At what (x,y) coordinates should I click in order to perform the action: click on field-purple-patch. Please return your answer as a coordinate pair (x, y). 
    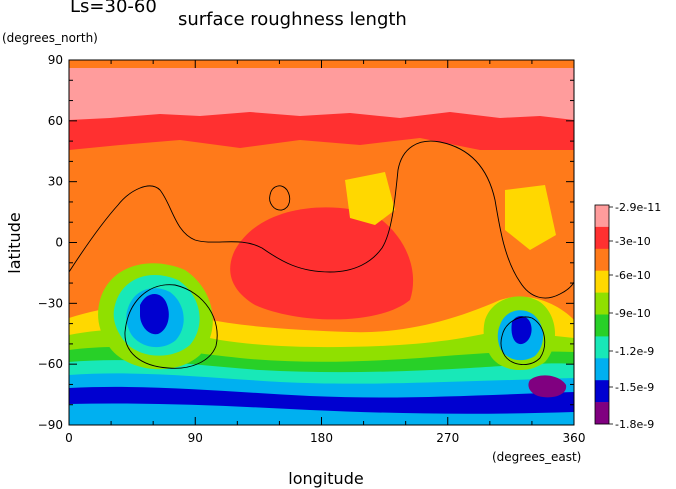
    Looking at the image, I should click on (547, 386).